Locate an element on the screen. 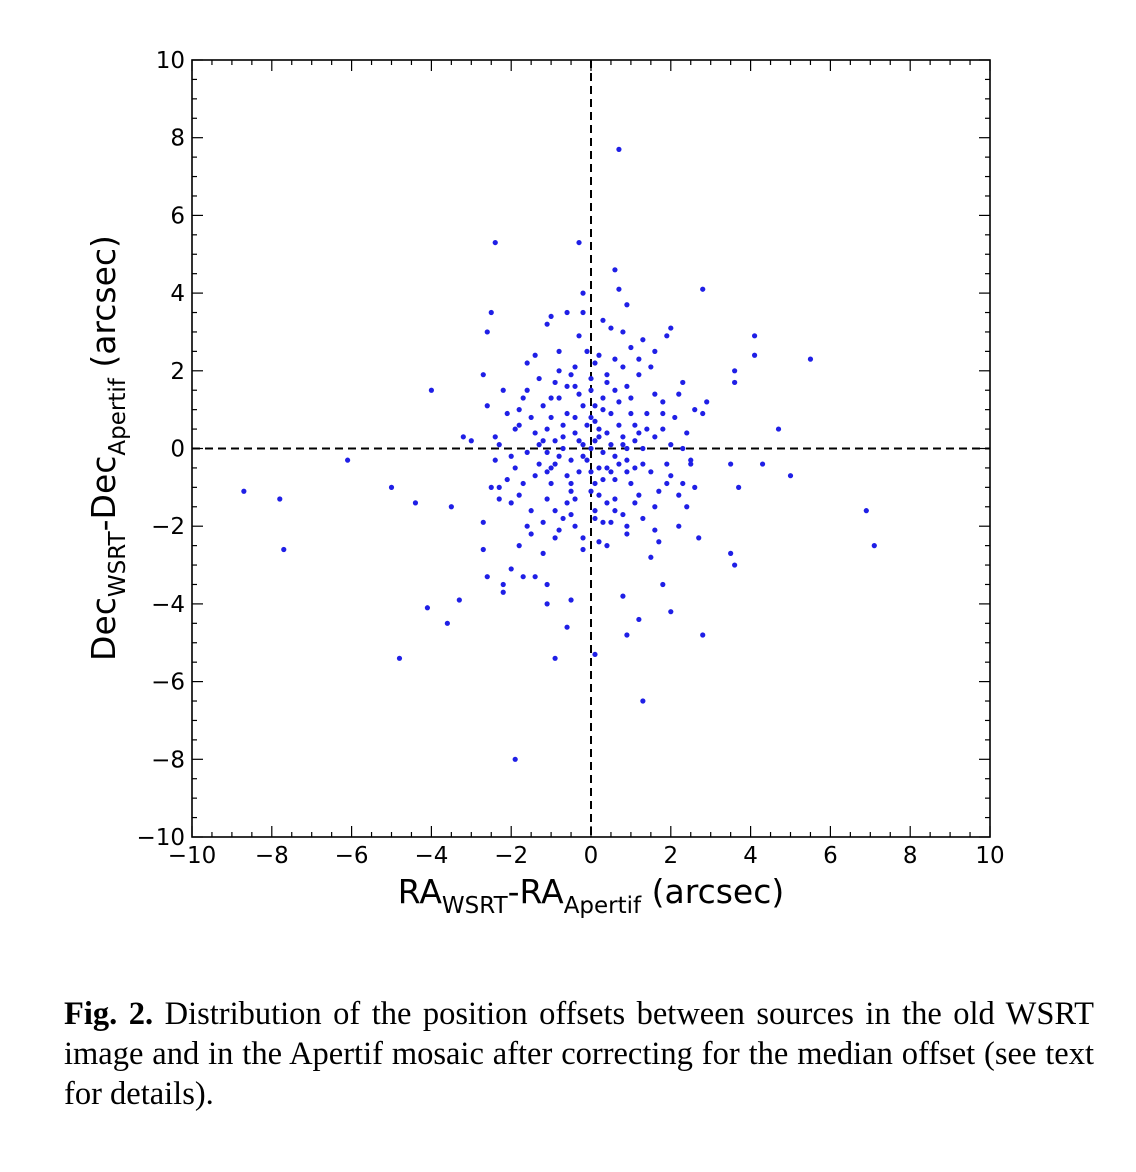  x-tick-label: 2 is located at coordinates (670, 856).